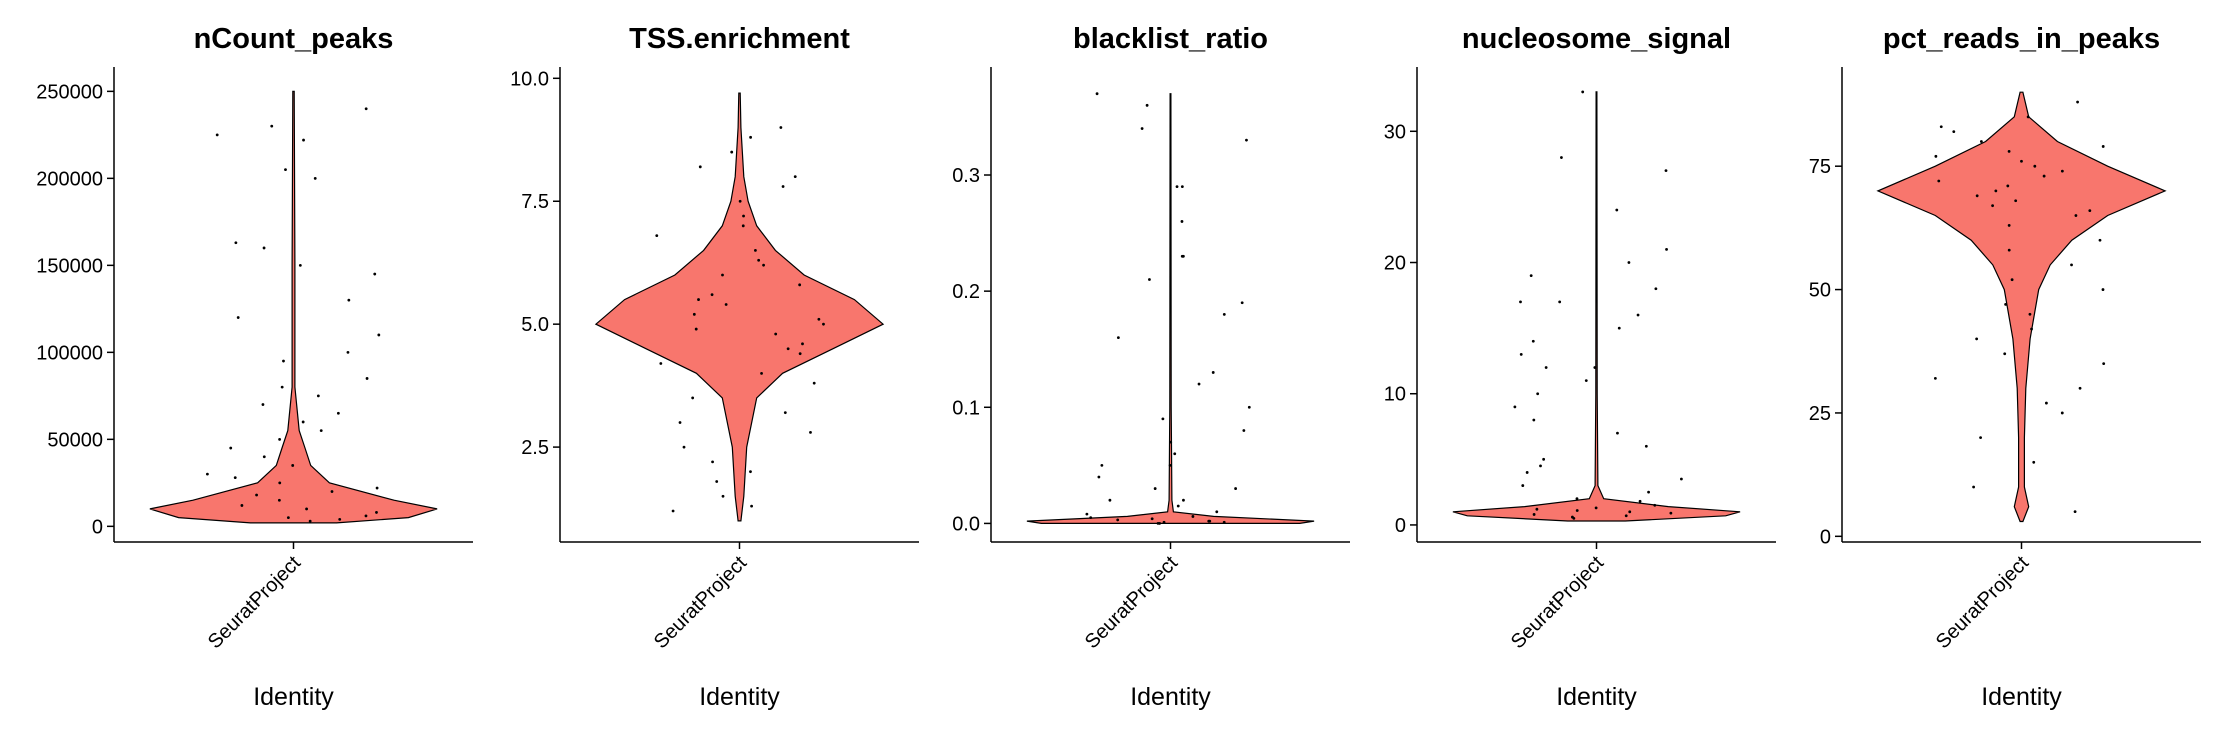 This screenshot has width=2226, height=736. Describe the element at coordinates (294, 39) in the screenshot. I see `panel-title: nCount_peaks` at that location.